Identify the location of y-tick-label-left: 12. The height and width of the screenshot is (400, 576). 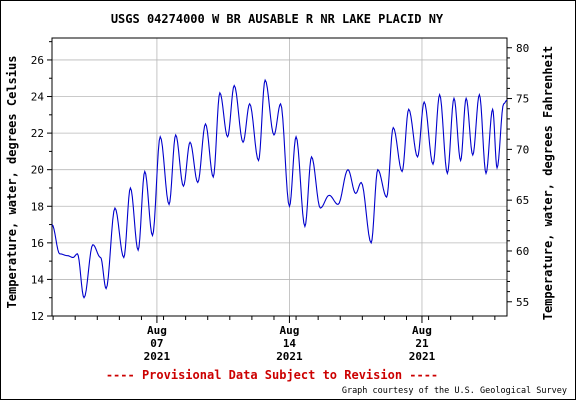
(37, 316).